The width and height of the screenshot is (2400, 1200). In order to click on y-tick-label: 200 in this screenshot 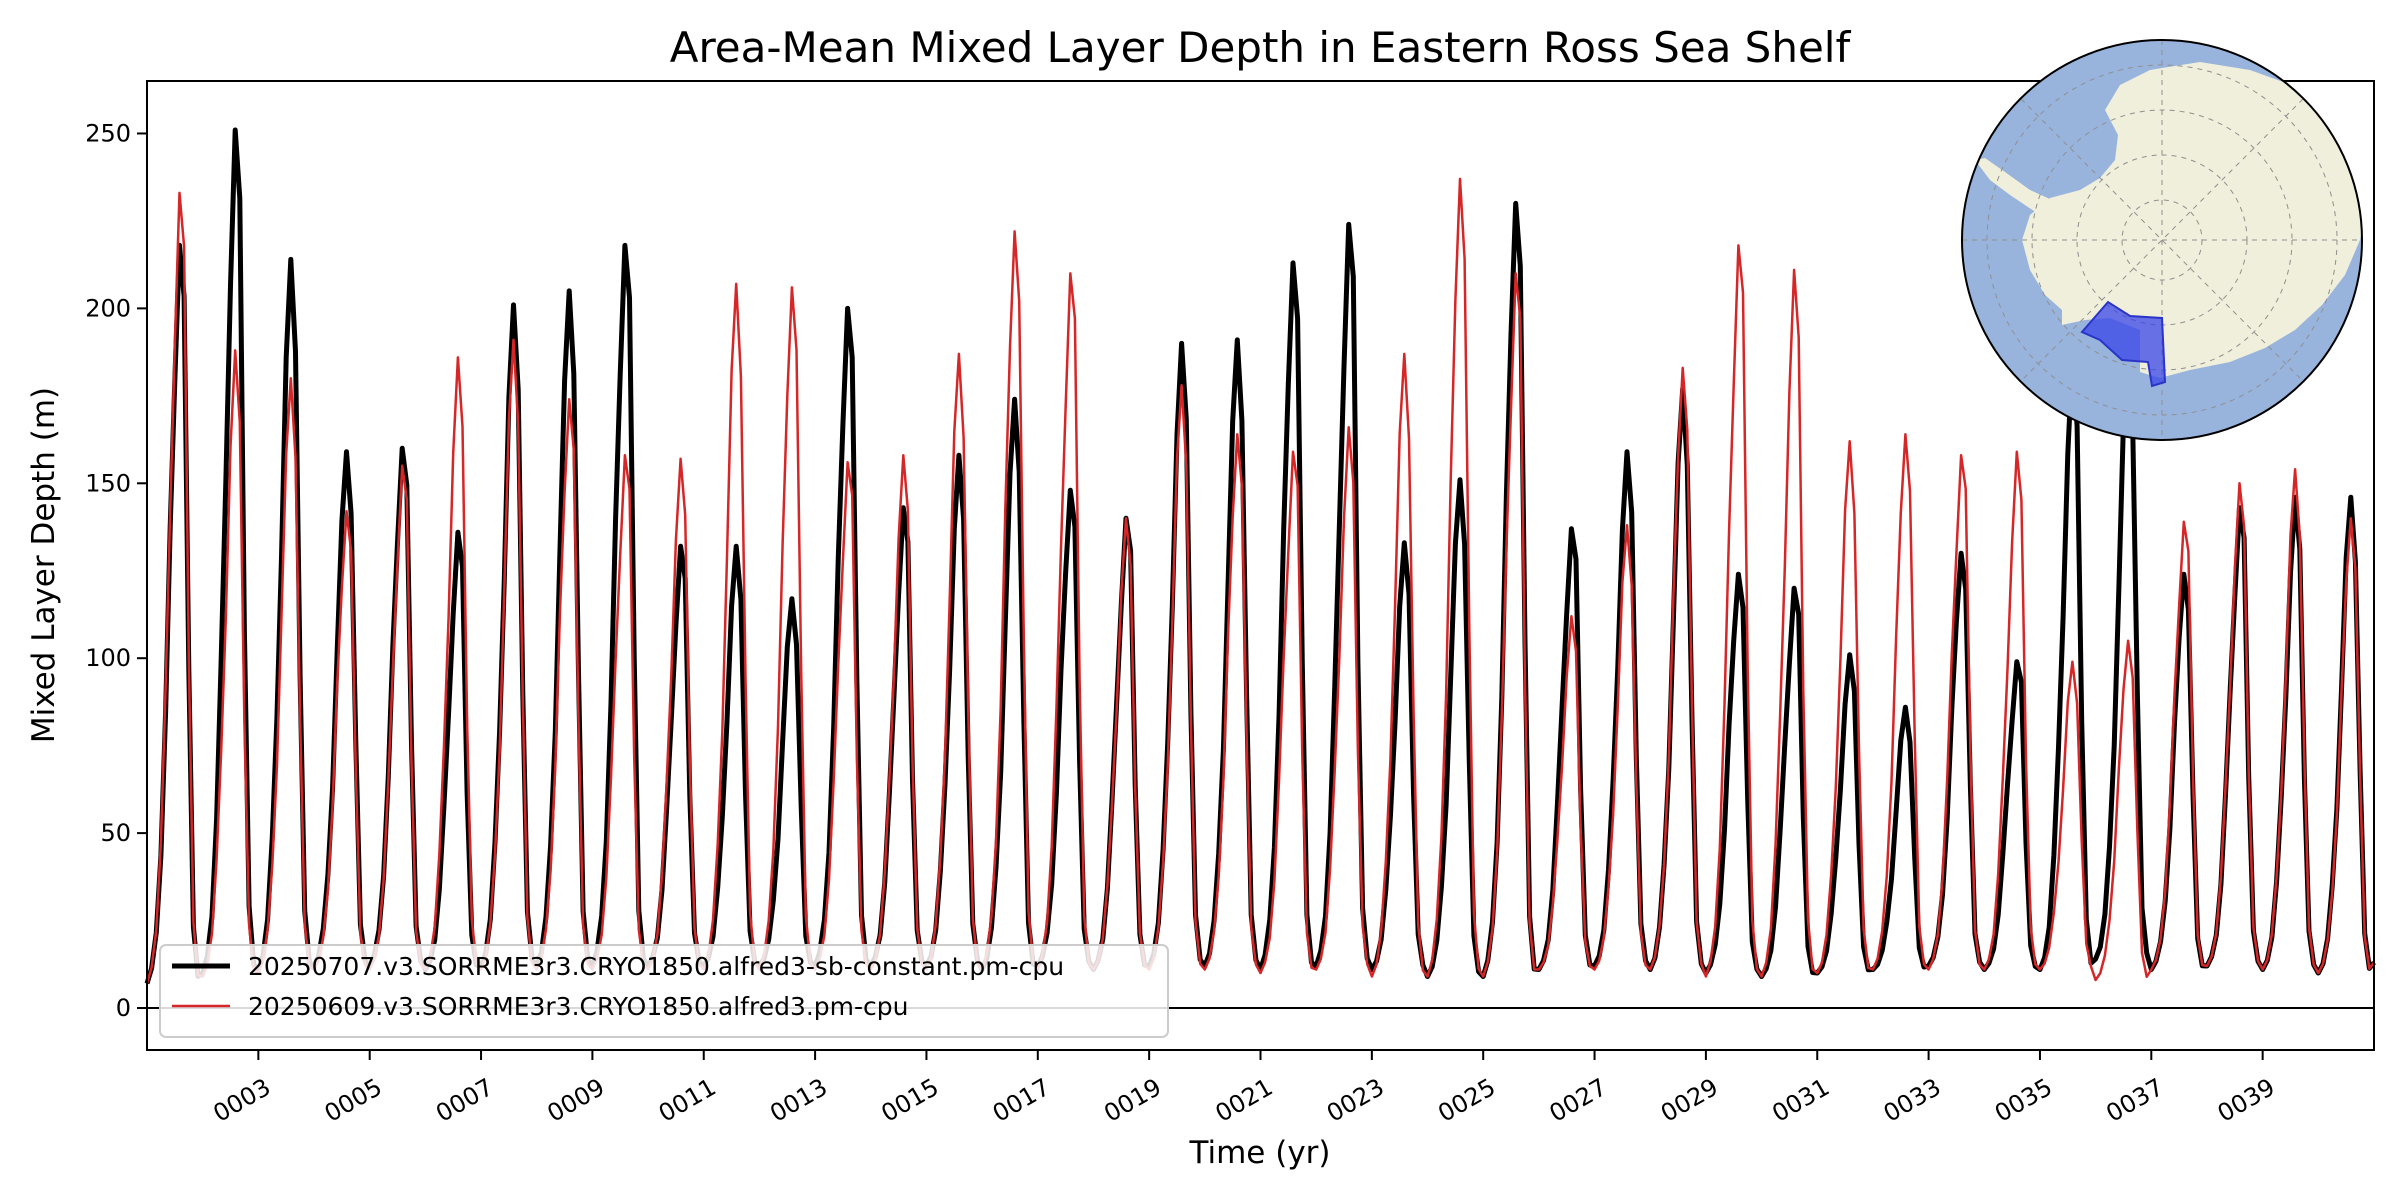, I will do `click(108, 308)`.